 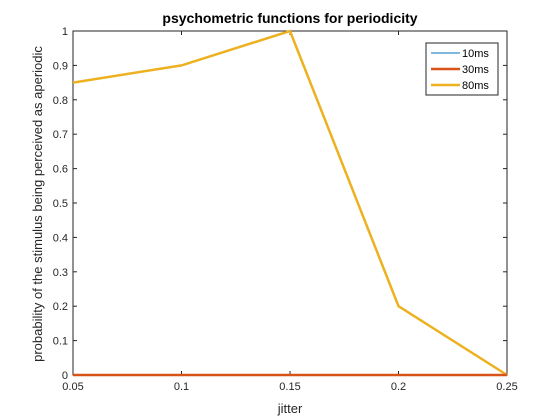 I want to click on y-tick-label: 0.2, so click(x=60, y=307).